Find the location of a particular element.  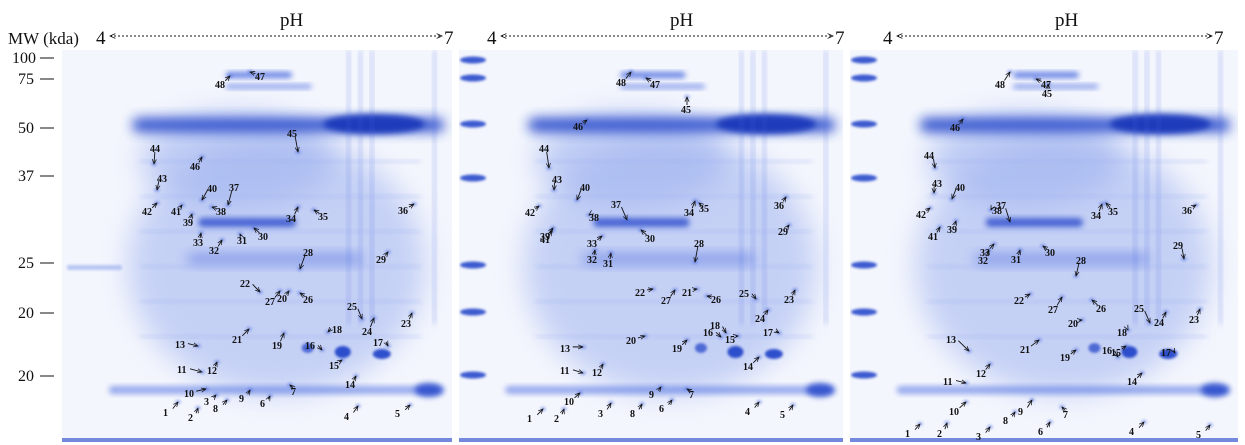

spot-label: 30 is located at coordinates (263, 237).